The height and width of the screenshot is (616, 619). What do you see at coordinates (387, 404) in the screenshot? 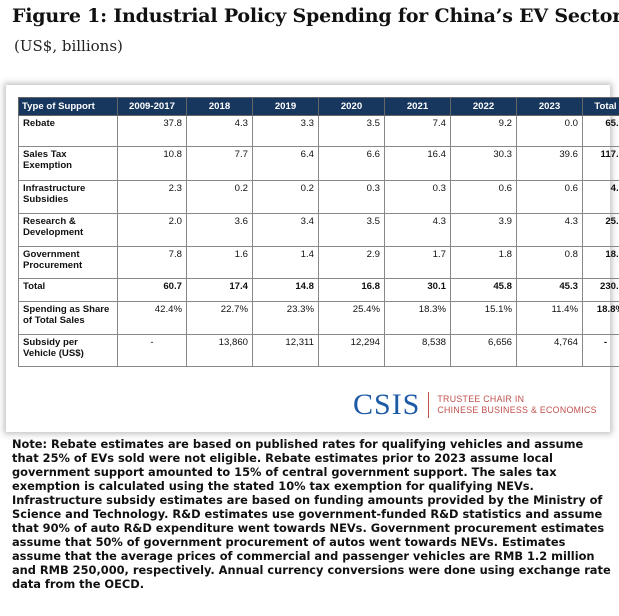
I see `logo-wordmark: CSIS` at bounding box center [387, 404].